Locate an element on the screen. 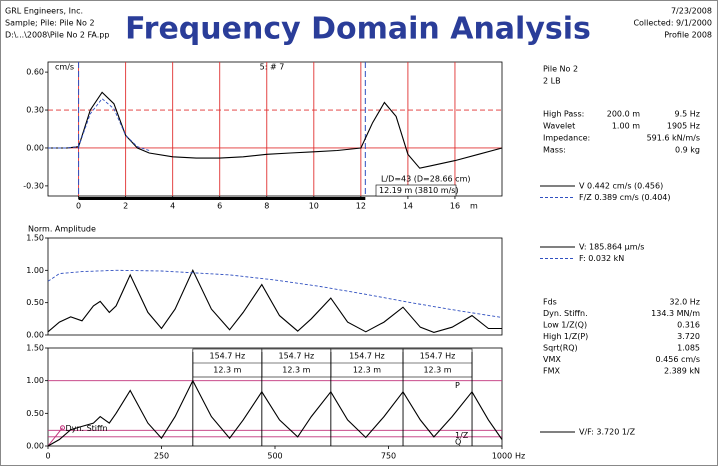 This screenshot has height=466, width=718. x-tick-label: 750 is located at coordinates (388, 456).